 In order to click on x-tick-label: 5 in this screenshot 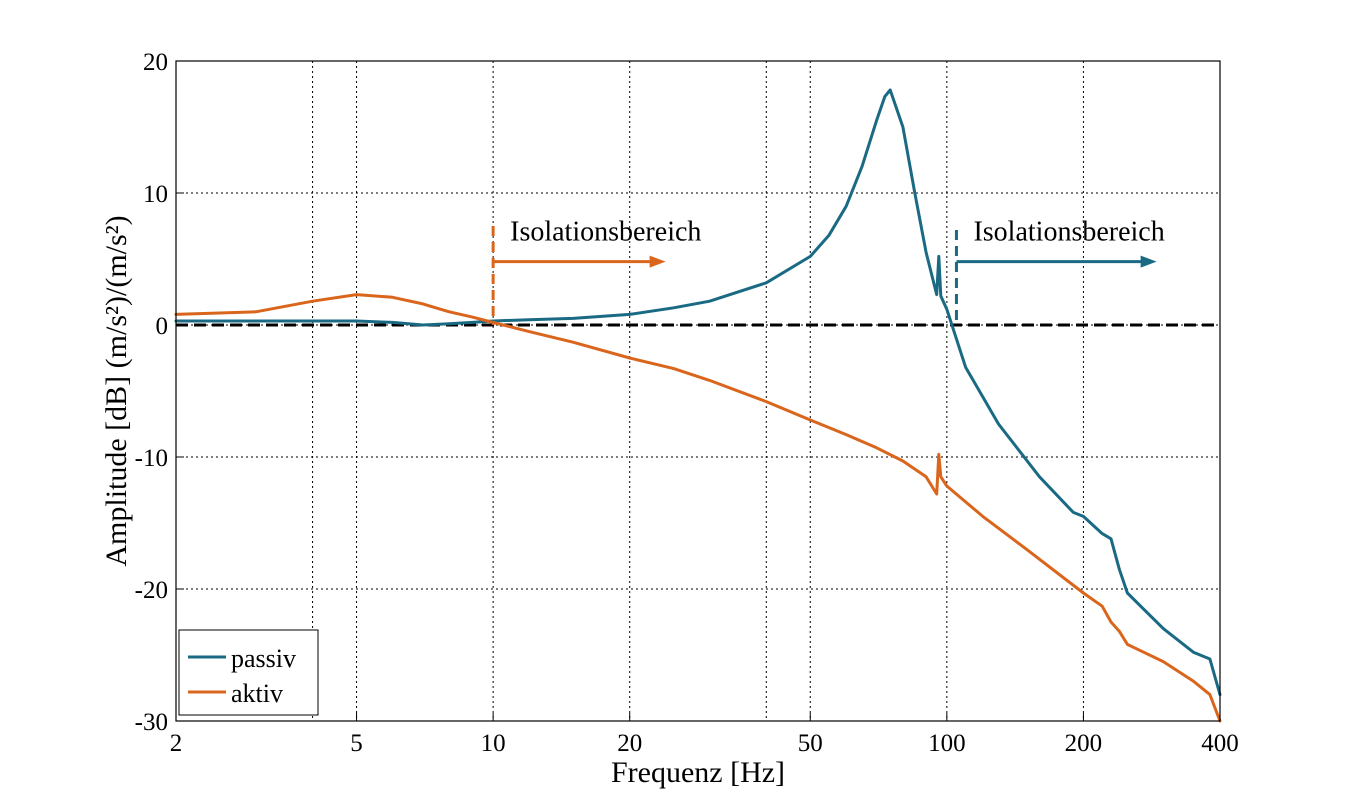, I will do `click(356, 743)`.